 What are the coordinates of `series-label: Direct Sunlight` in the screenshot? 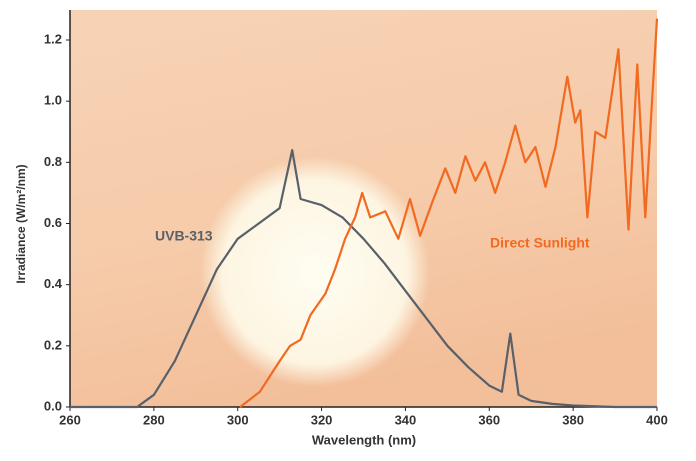 It's located at (540, 243).